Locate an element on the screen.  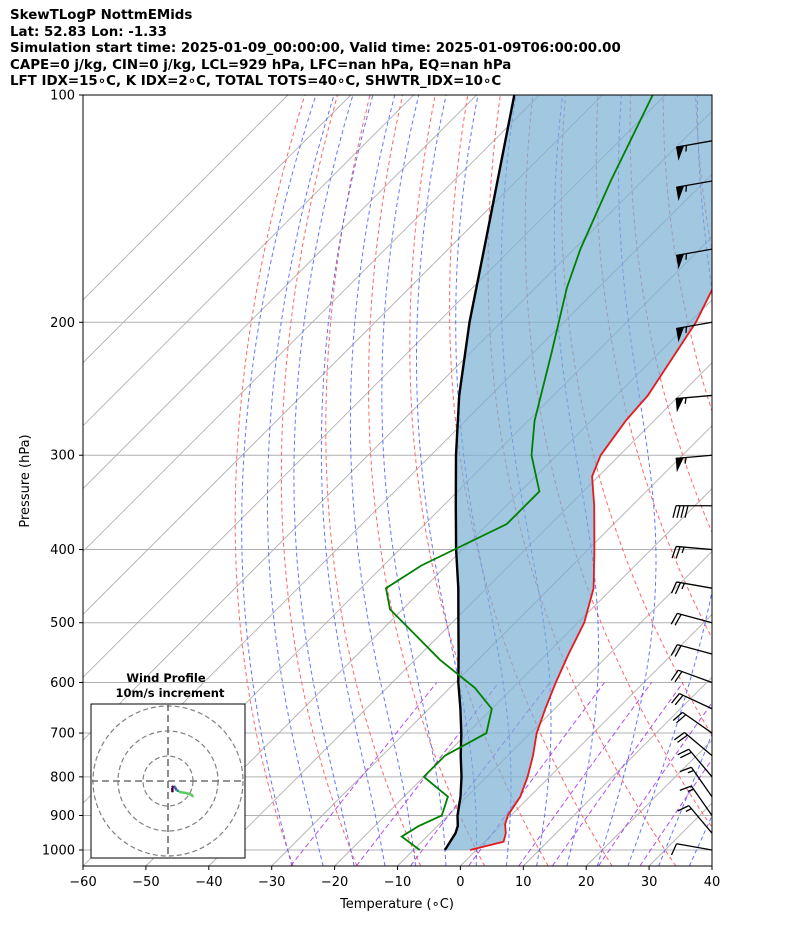
y-tick-label: 100 is located at coordinates (62, 96).